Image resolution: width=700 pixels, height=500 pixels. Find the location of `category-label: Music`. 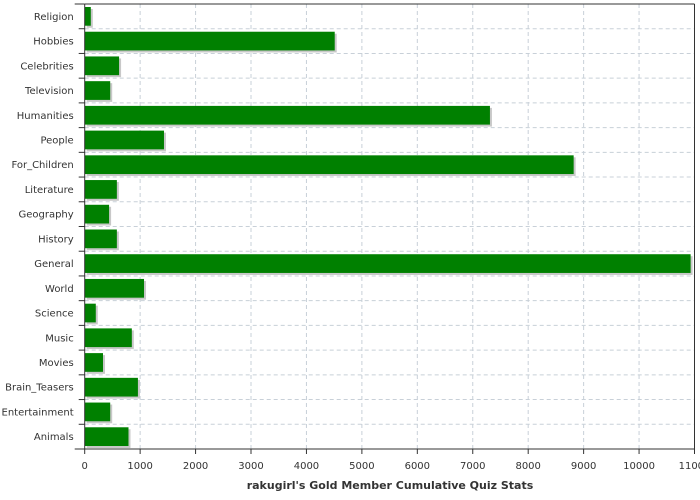

category-label: Music is located at coordinates (59, 338).